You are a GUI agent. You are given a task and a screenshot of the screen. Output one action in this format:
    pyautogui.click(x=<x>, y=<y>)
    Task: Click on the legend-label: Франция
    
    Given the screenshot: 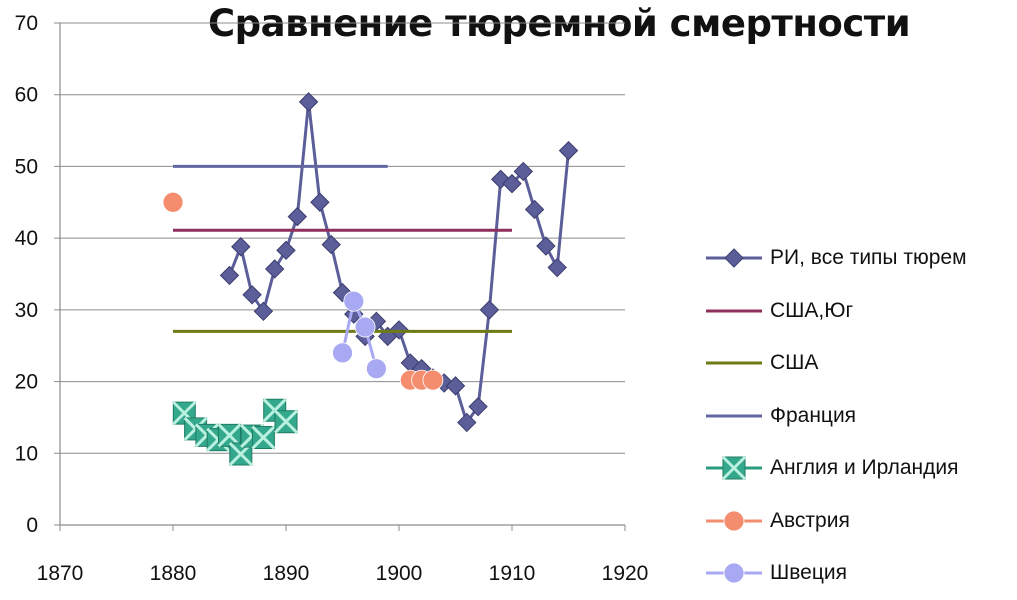 What is the action you would take?
    pyautogui.click(x=813, y=415)
    